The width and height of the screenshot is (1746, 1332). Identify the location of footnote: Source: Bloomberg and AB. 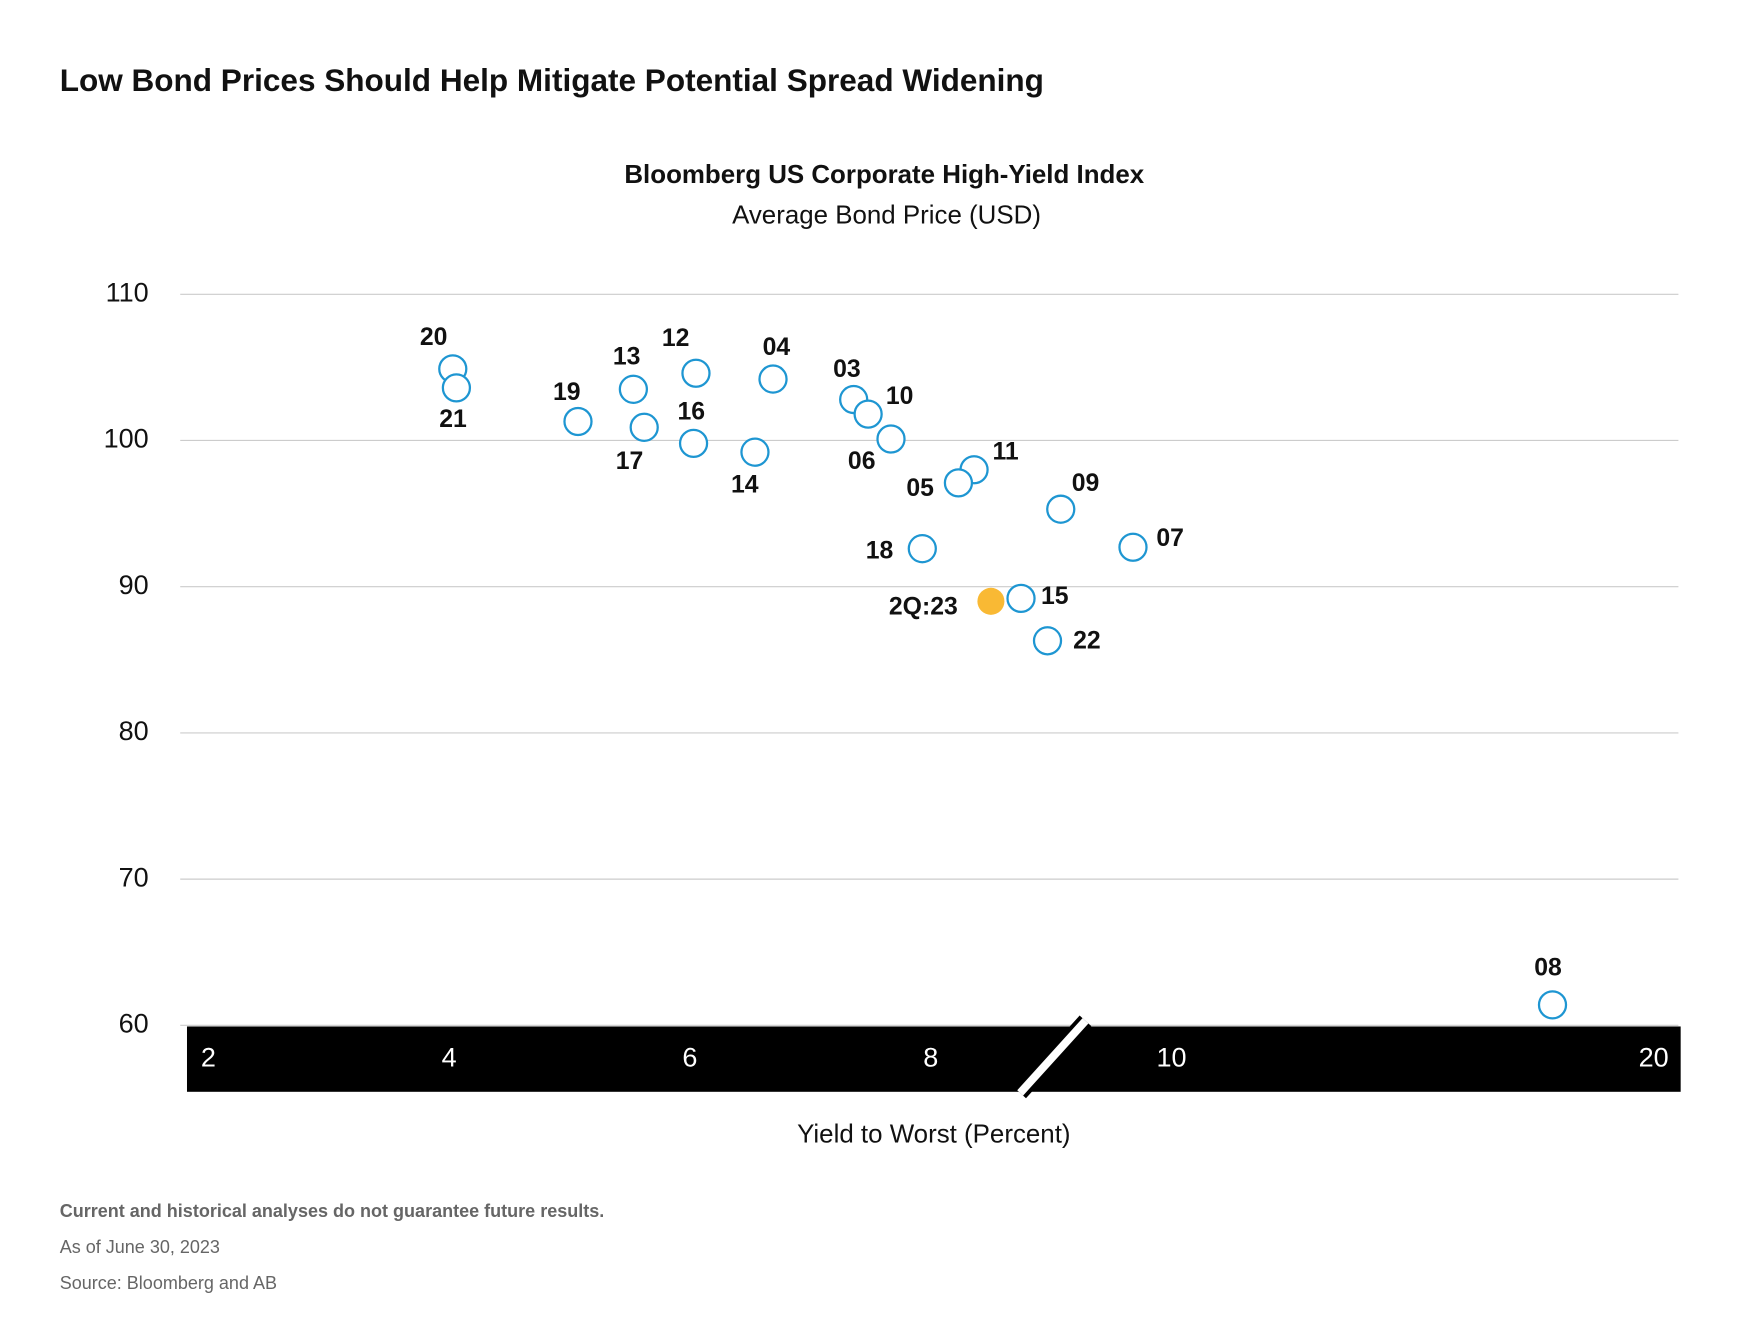
(168, 1283).